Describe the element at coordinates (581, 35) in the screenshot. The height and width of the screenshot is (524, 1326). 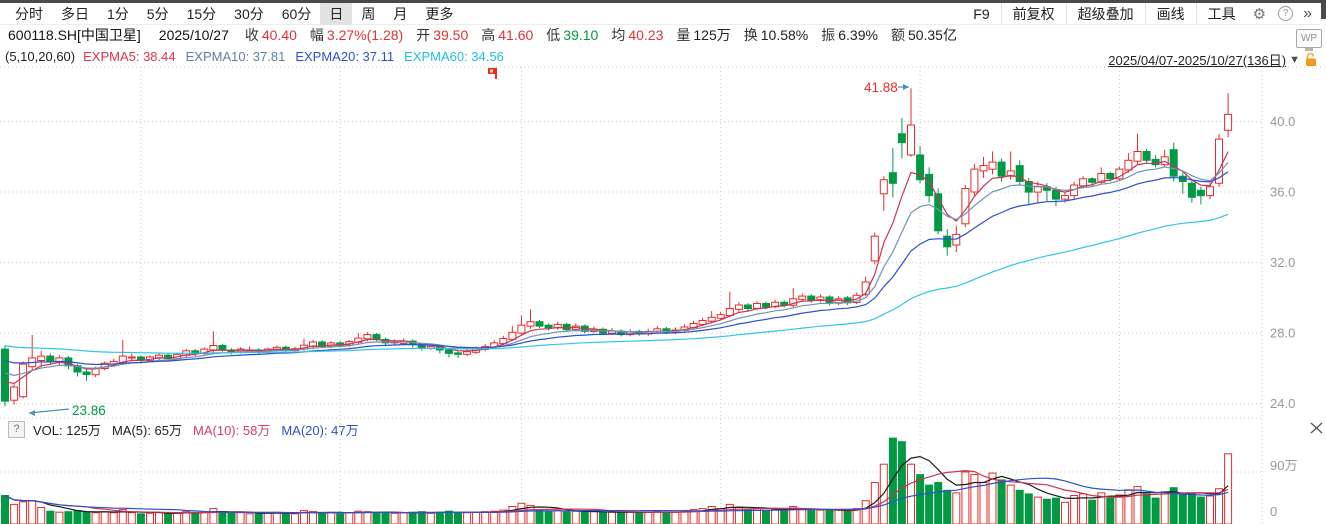
I see `quote-field-value: 39.10` at that location.